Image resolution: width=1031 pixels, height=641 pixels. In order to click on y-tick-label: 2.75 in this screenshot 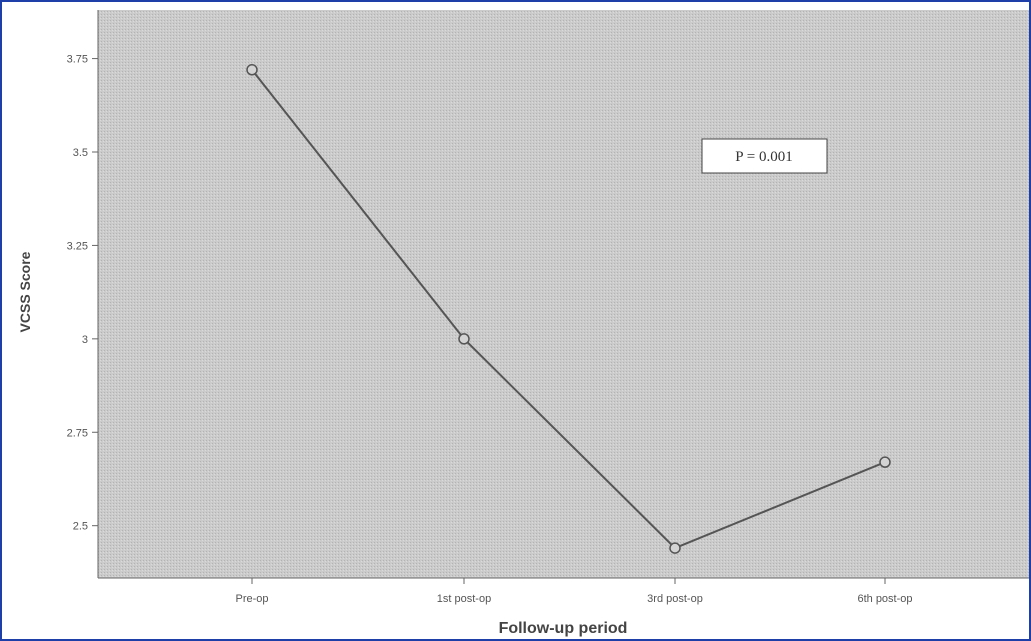, I will do `click(77, 433)`.